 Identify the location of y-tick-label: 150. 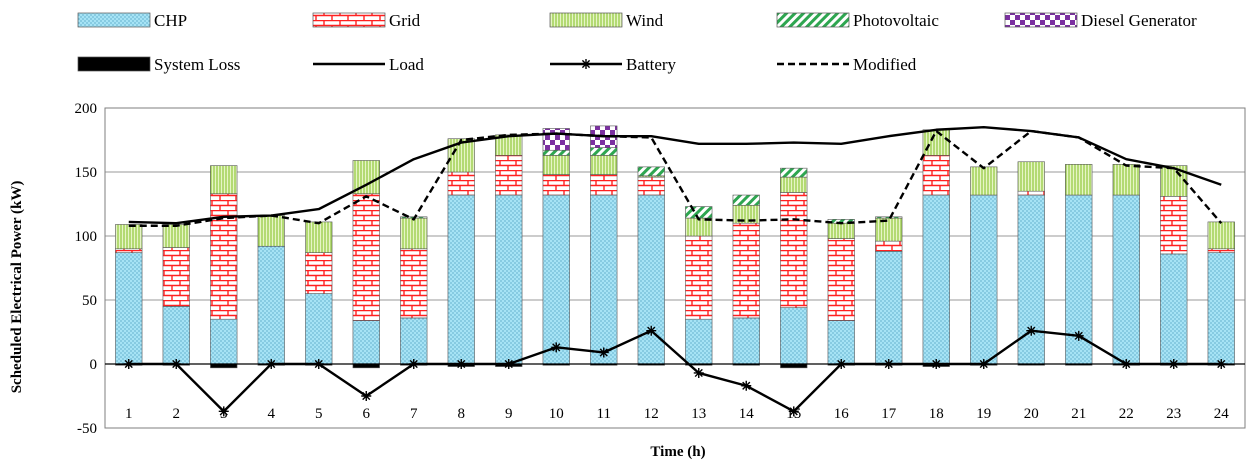
(86, 173).